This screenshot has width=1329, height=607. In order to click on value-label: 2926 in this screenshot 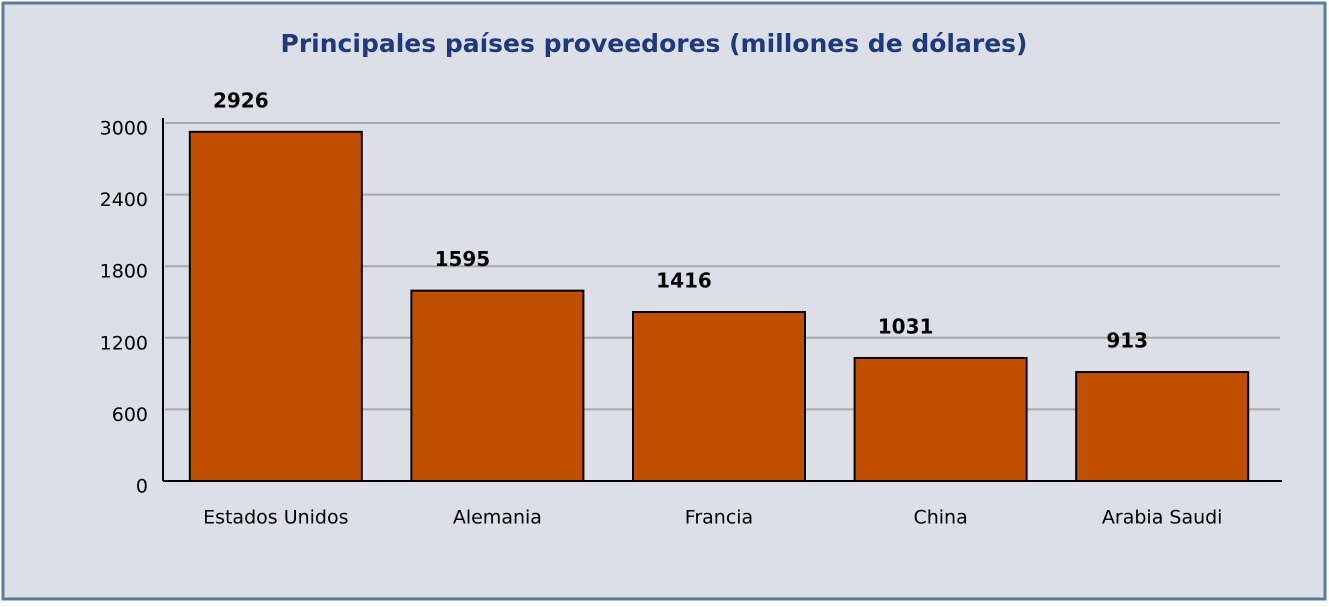, I will do `click(241, 100)`.